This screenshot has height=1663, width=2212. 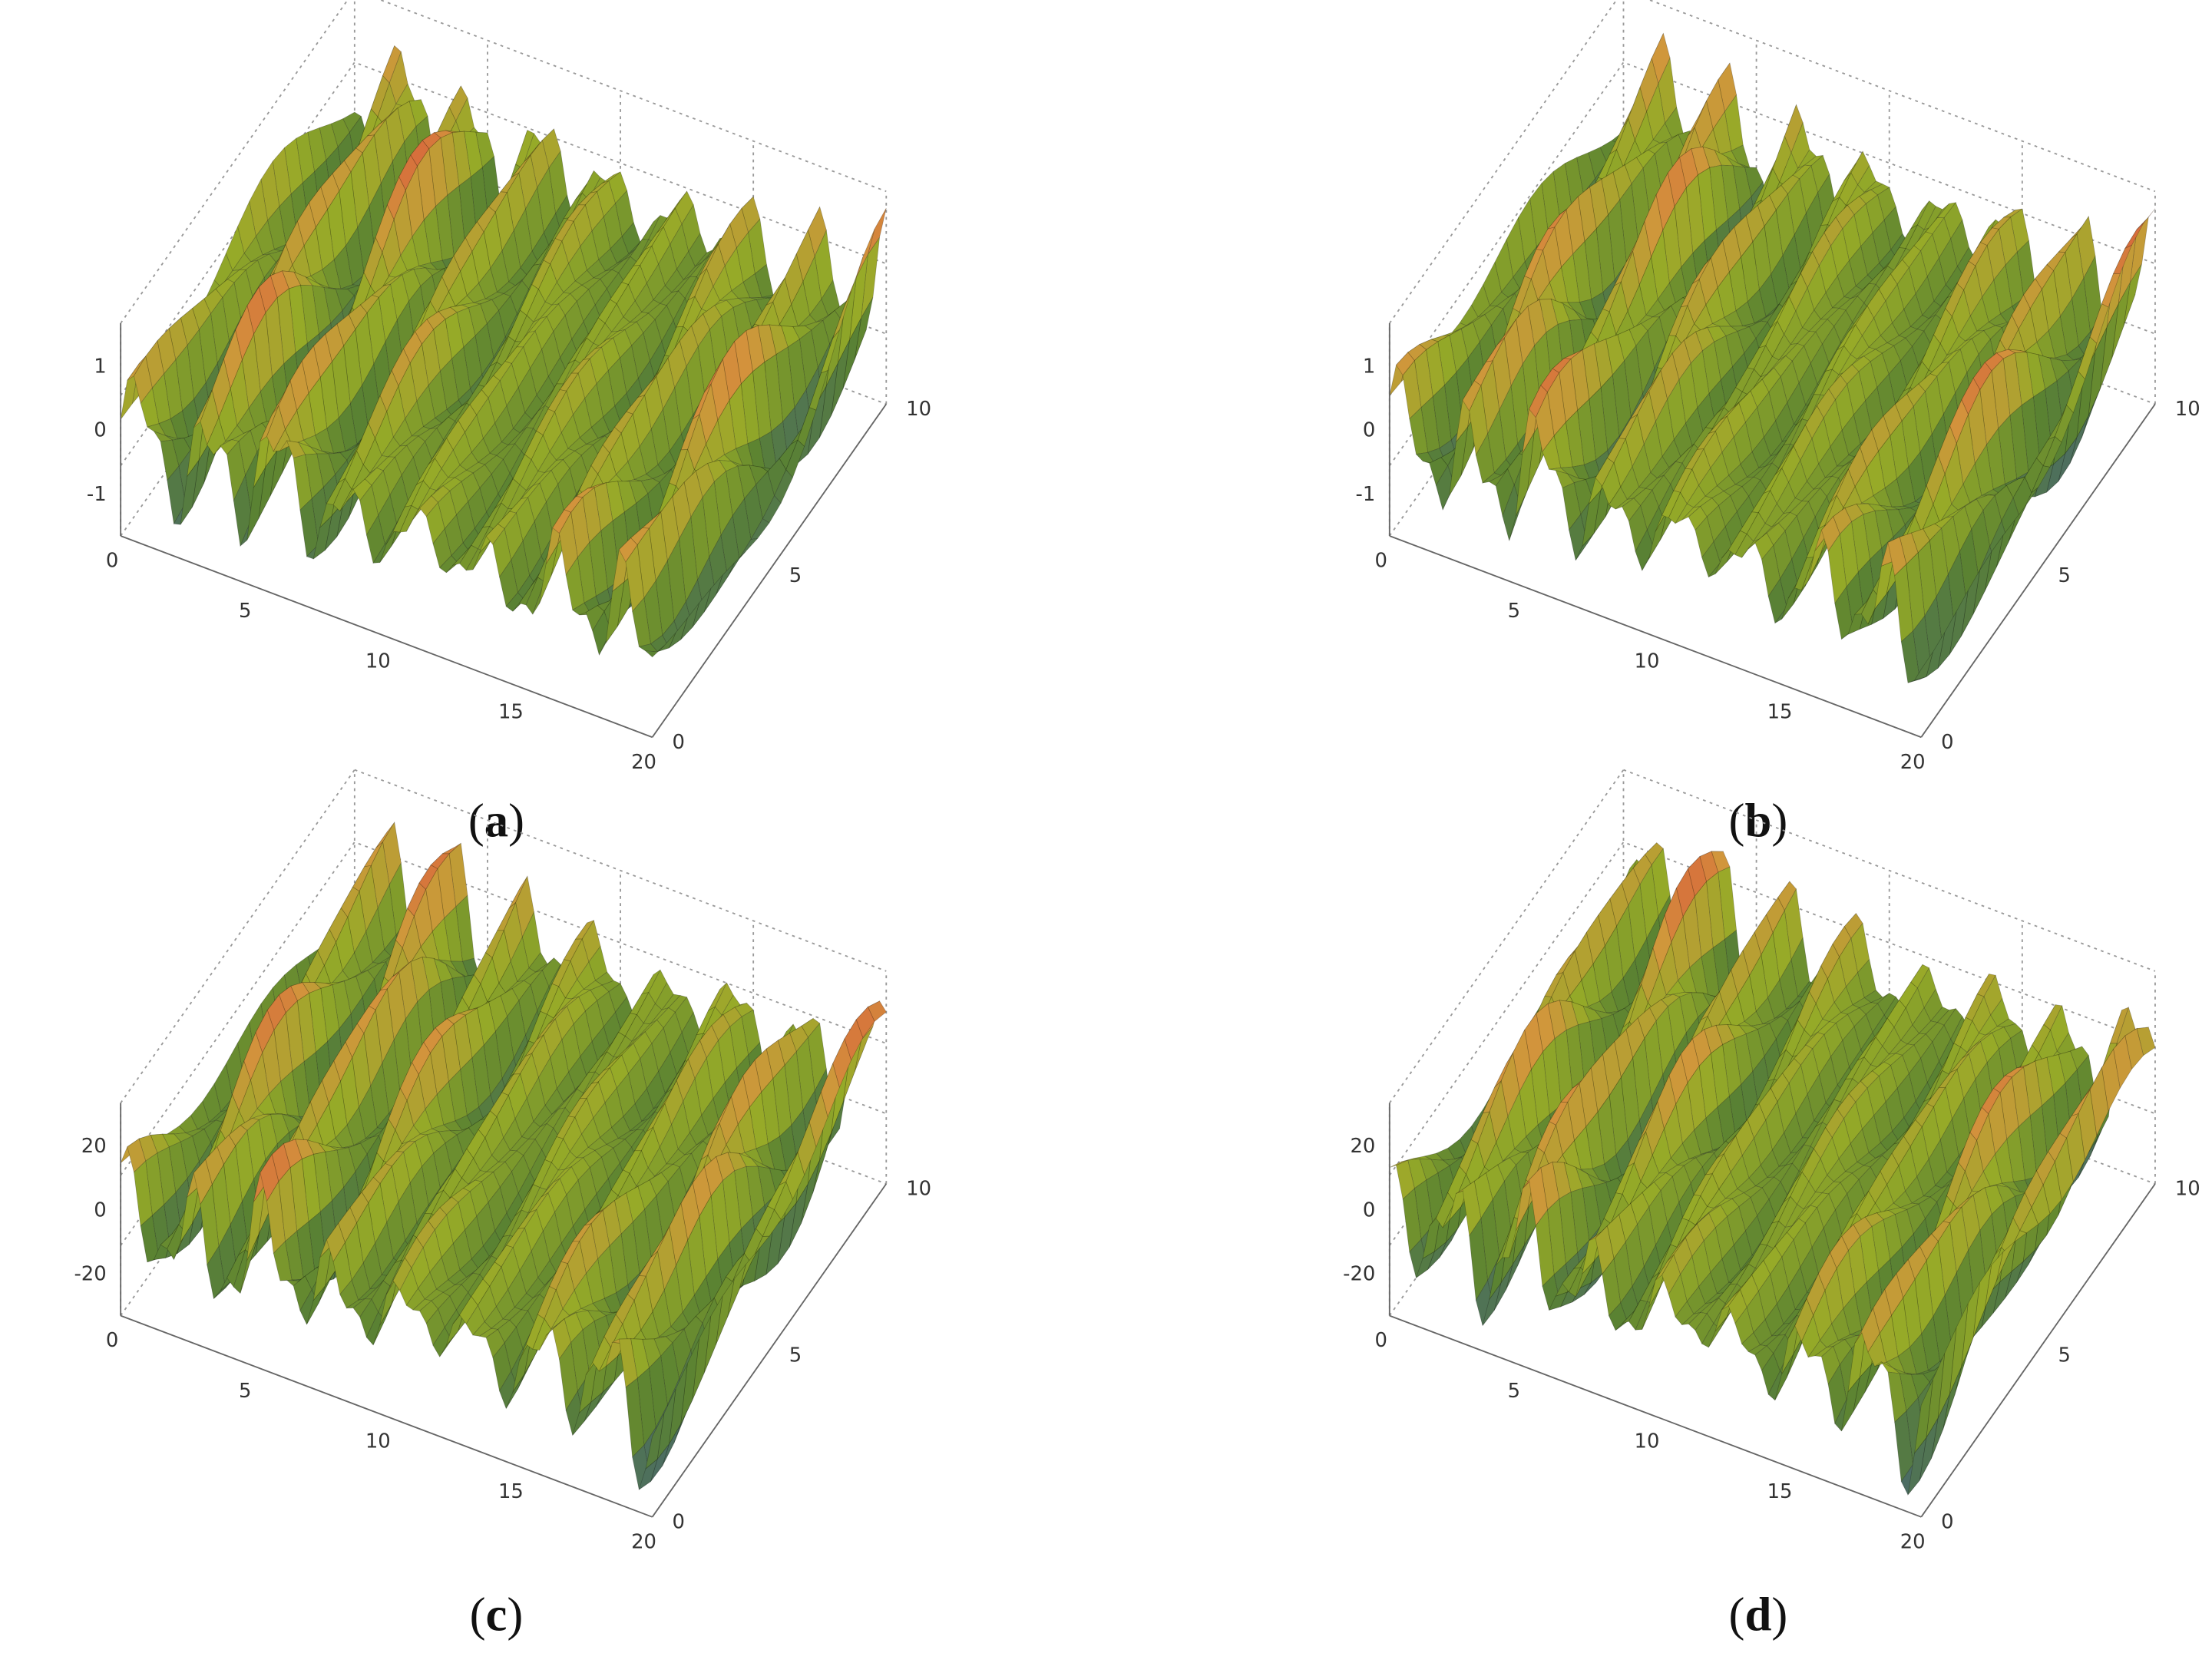 What do you see at coordinates (94, 1146) in the screenshot?
I see `z-tick-label: 20` at bounding box center [94, 1146].